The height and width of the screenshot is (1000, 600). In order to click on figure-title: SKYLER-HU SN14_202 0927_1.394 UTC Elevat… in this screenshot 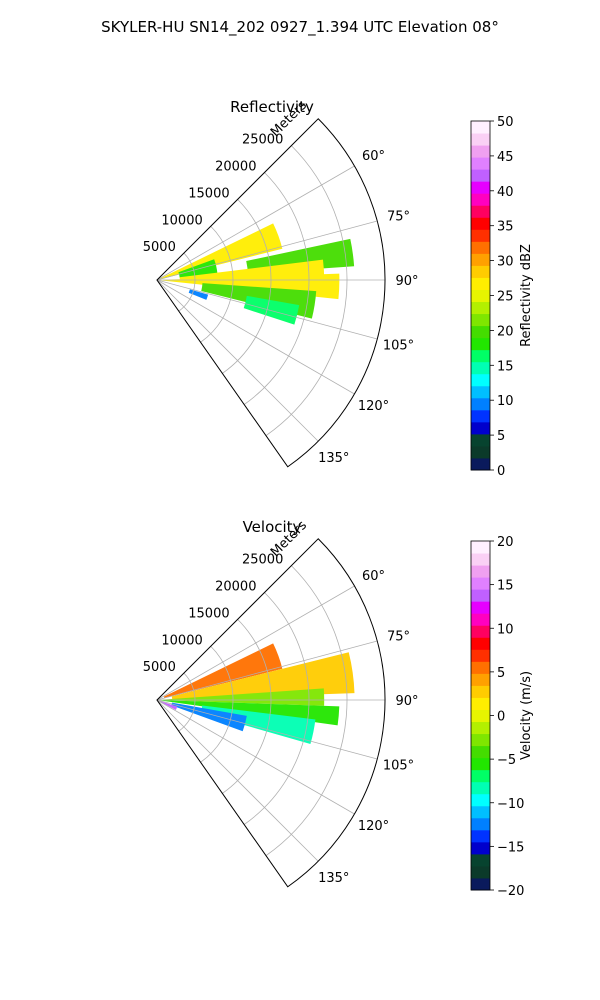, I will do `click(300, 27)`.